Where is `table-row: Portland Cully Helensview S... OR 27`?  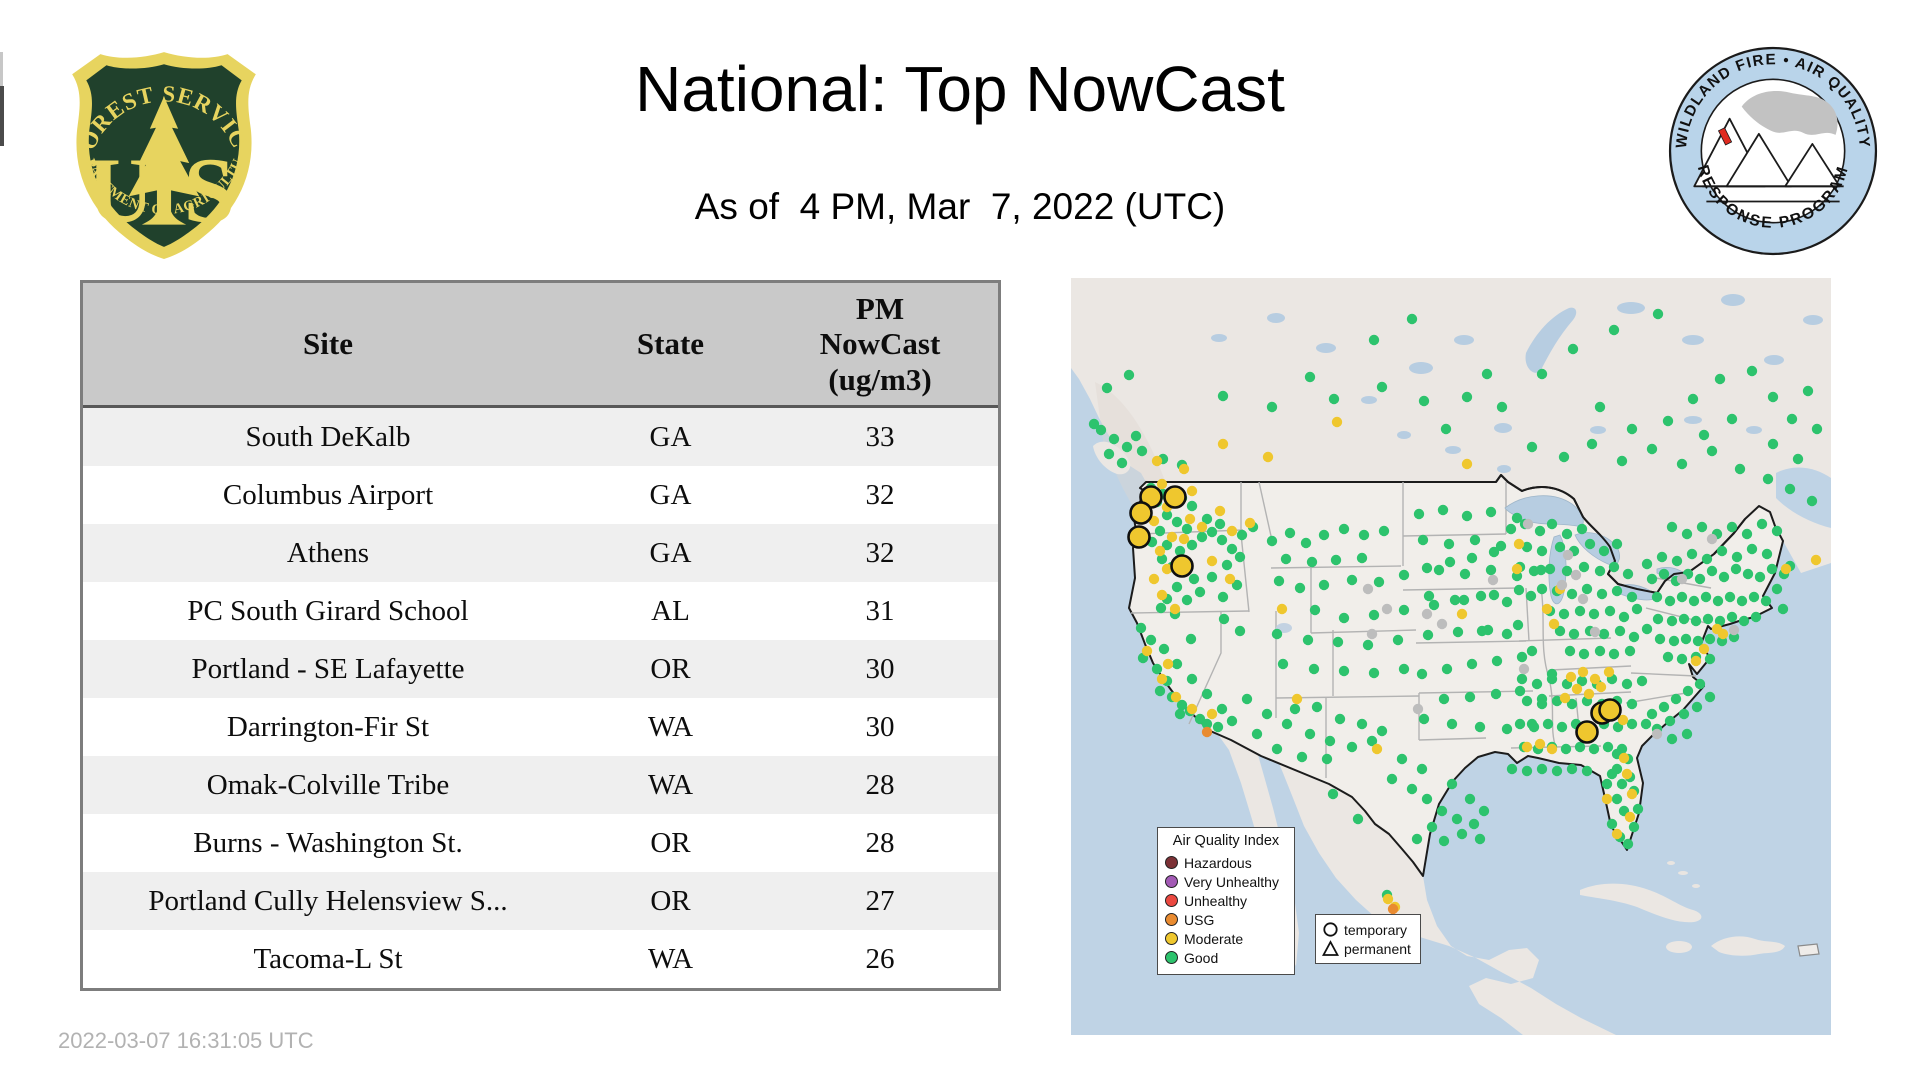
table-row: Portland Cully Helensview S... OR 27 is located at coordinates (540, 901).